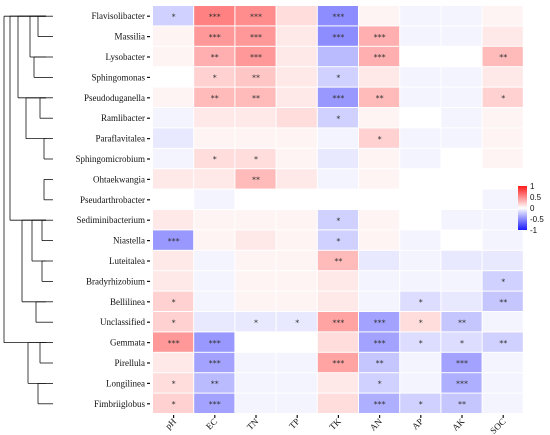 Image resolution: width=550 pixels, height=435 pixels. I want to click on color-legend: 1 0.5 0 -0.5 -1, so click(531, 208).